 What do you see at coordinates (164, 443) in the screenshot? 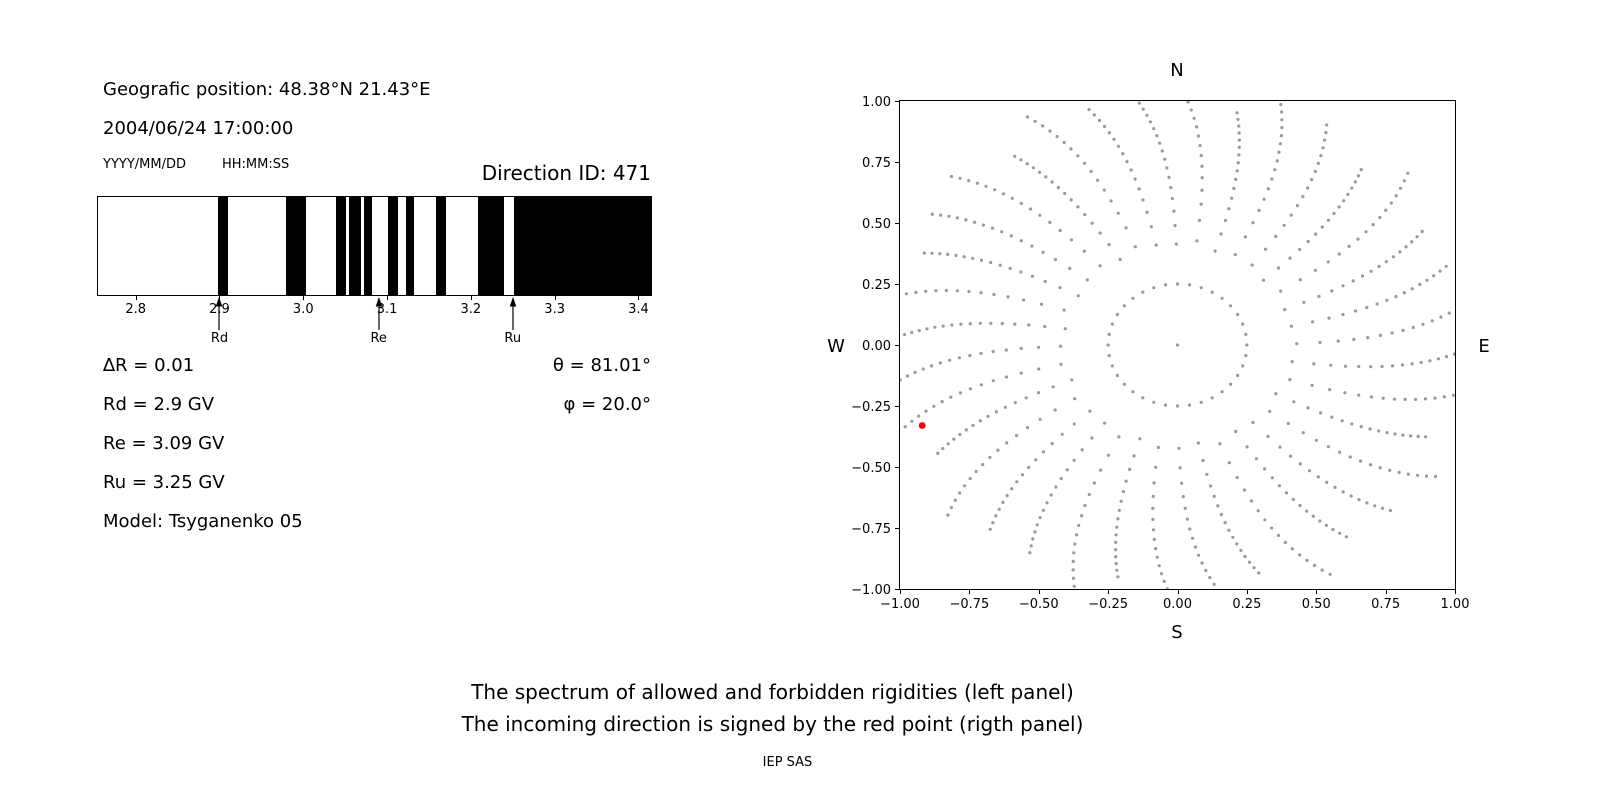
I see `re-value: Re = 3.09 GV` at bounding box center [164, 443].